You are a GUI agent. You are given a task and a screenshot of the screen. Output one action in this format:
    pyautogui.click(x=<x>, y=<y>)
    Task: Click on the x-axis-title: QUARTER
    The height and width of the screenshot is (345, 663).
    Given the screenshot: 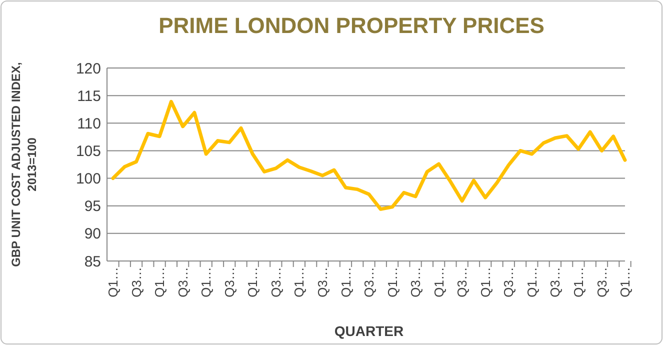 What is the action you would take?
    pyautogui.click(x=369, y=331)
    